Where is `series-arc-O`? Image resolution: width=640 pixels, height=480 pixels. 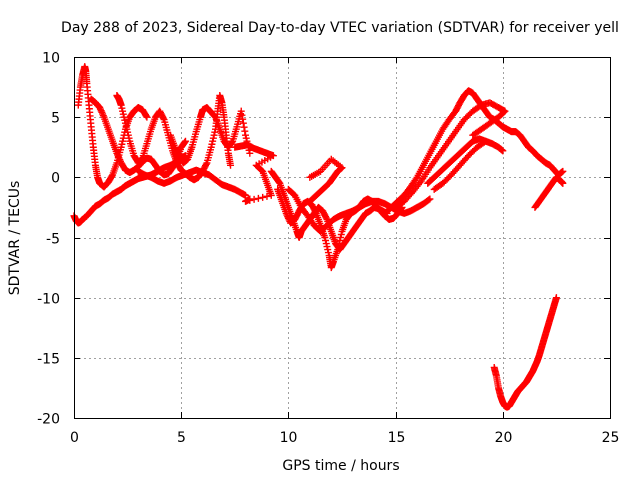
series-arc-O is located at coordinates (460, 165).